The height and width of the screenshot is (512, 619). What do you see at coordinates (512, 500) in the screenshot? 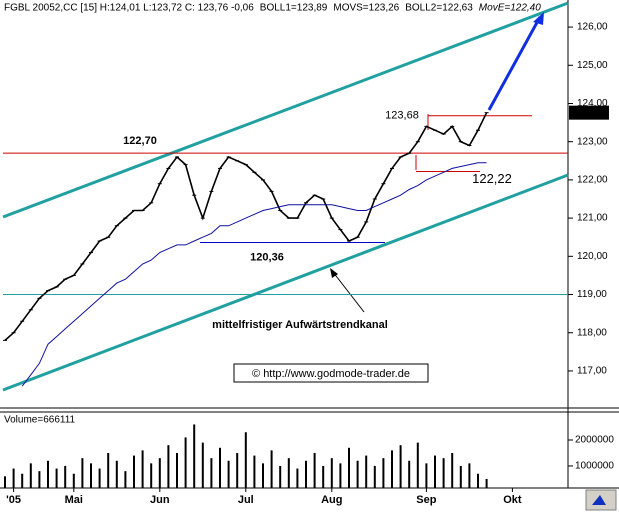
I see `x-tick-label: Okt` at bounding box center [512, 500].